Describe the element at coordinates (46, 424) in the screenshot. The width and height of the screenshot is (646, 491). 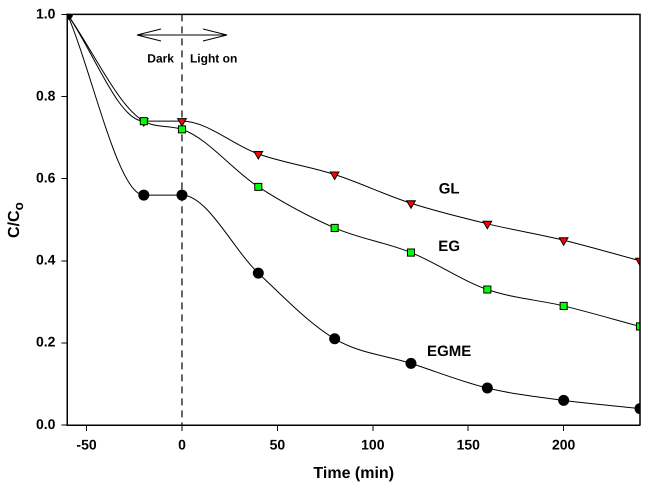
I see `y-tick-label: 0.0` at that location.